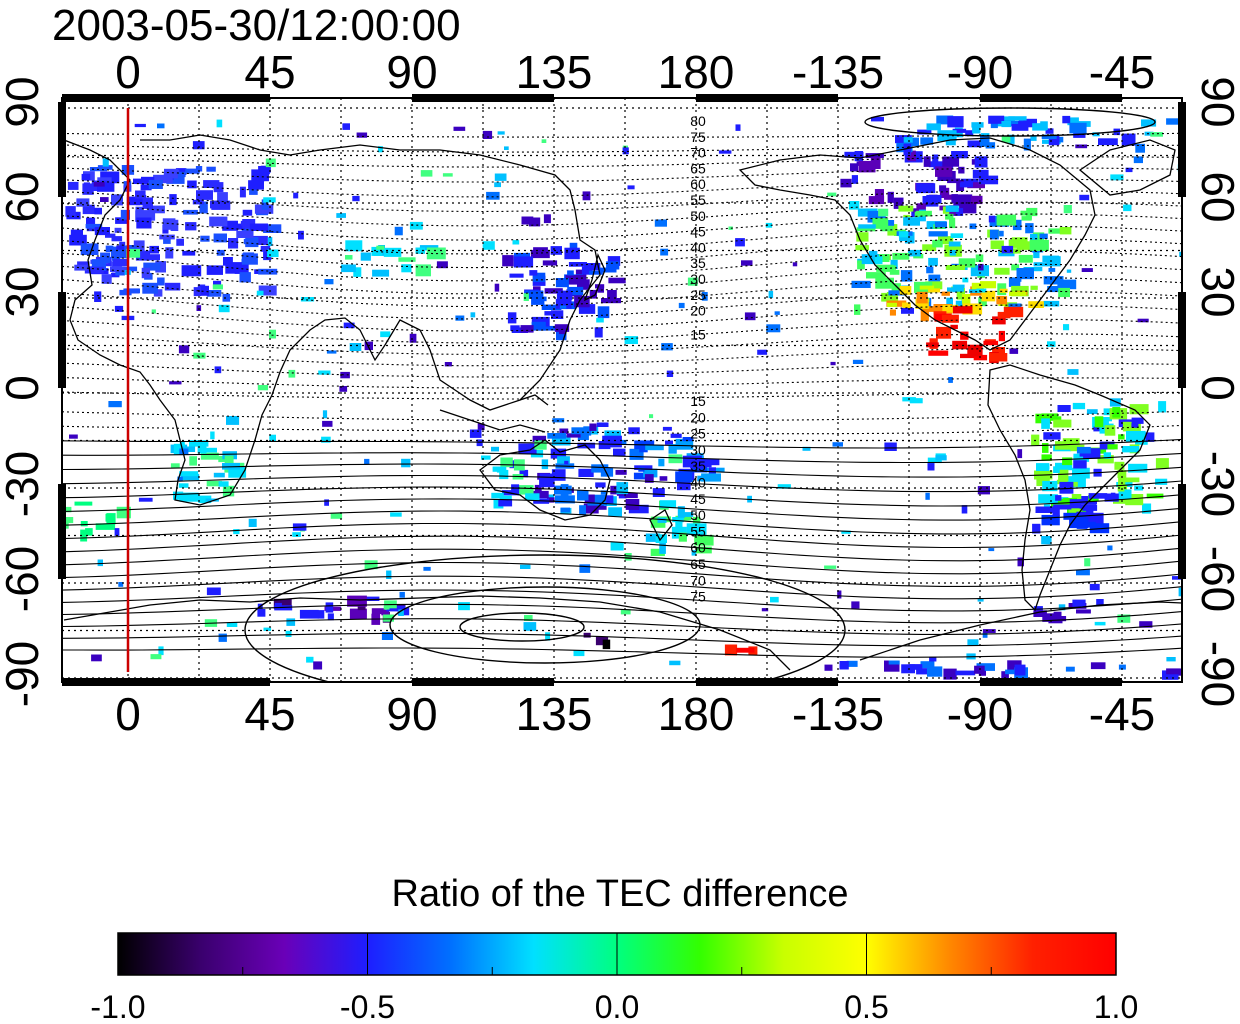 This screenshot has height=1024, width=1240. Describe the element at coordinates (1122, 714) in the screenshot. I see `bottom-lon-label: -45` at that location.